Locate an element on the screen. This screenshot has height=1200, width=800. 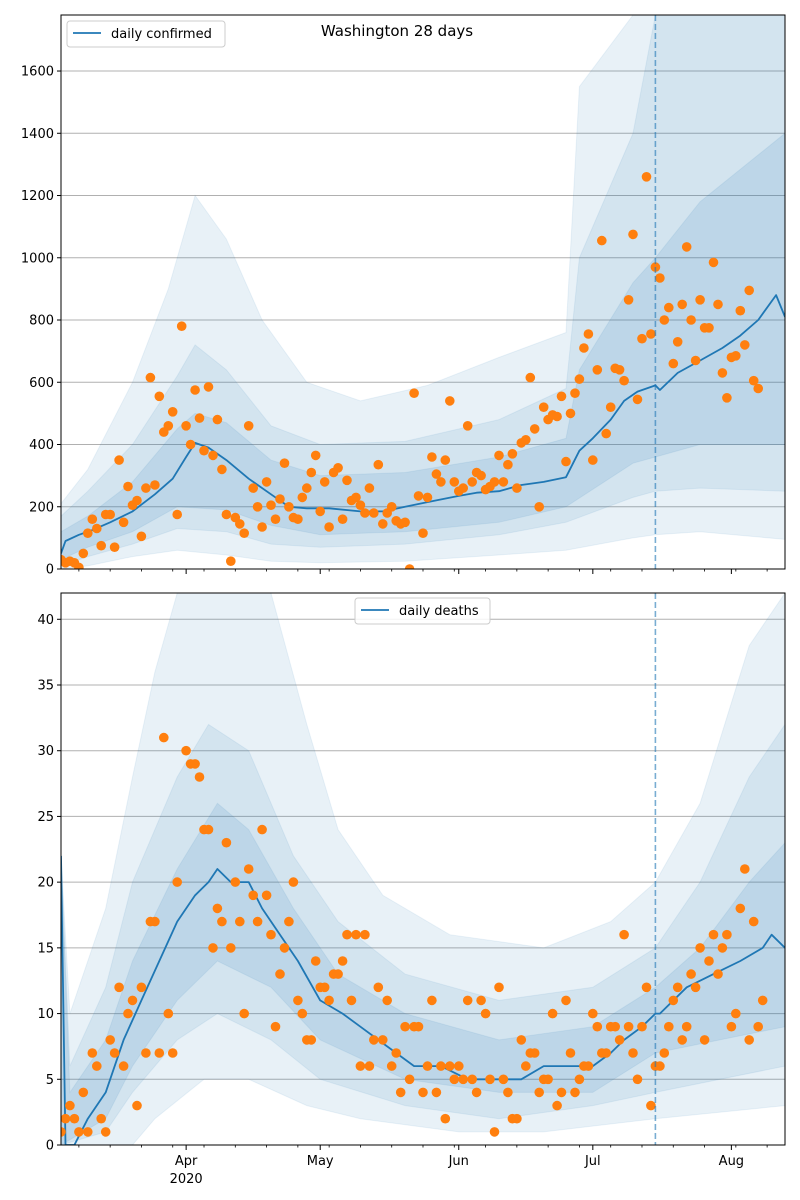
deaths-ytick-label: 15 is located at coordinates (45, 948).